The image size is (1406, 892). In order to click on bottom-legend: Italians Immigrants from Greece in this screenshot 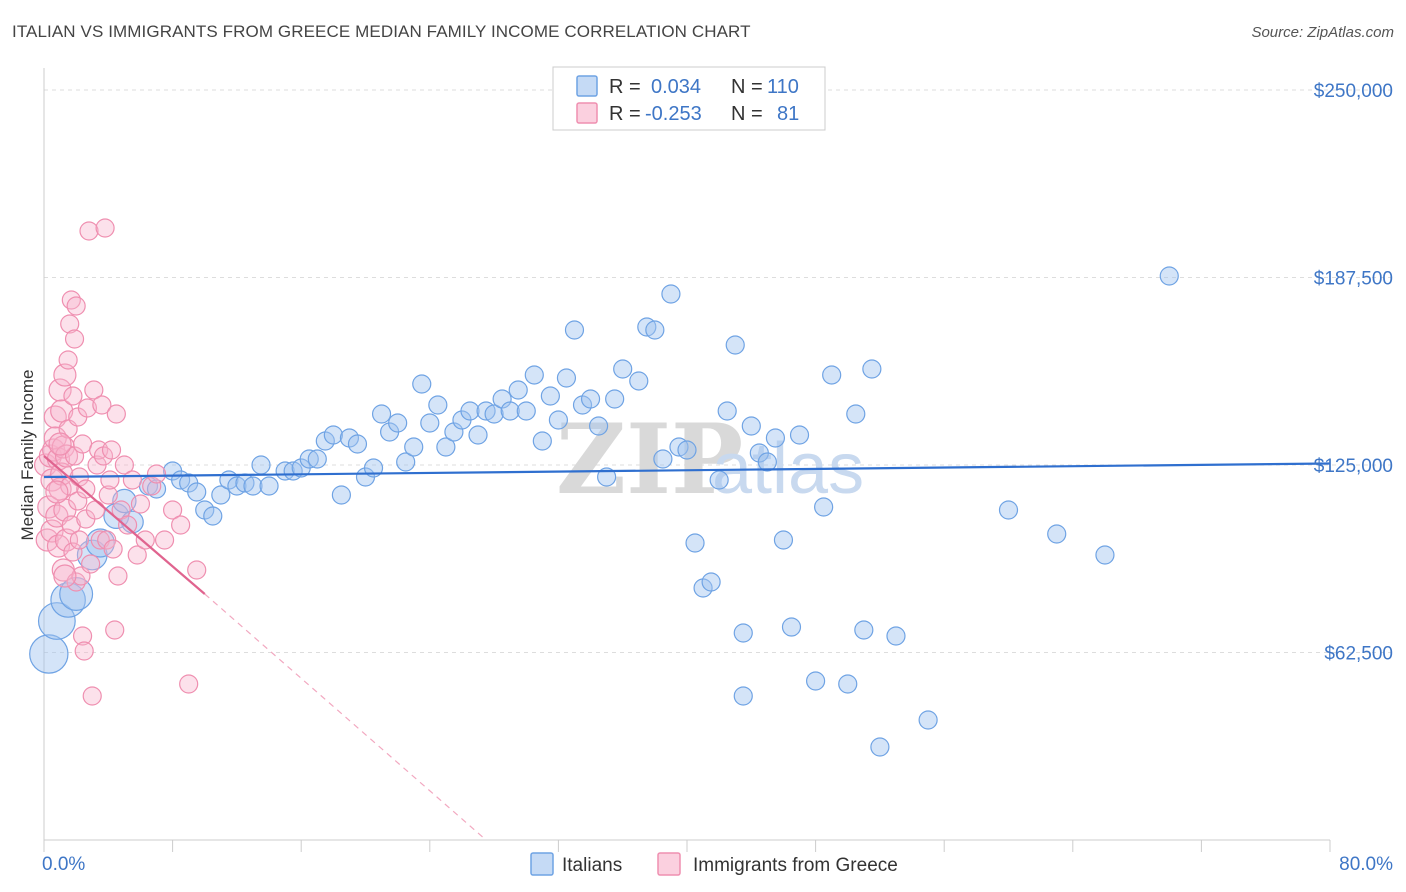, I will do `click(714, 864)`.